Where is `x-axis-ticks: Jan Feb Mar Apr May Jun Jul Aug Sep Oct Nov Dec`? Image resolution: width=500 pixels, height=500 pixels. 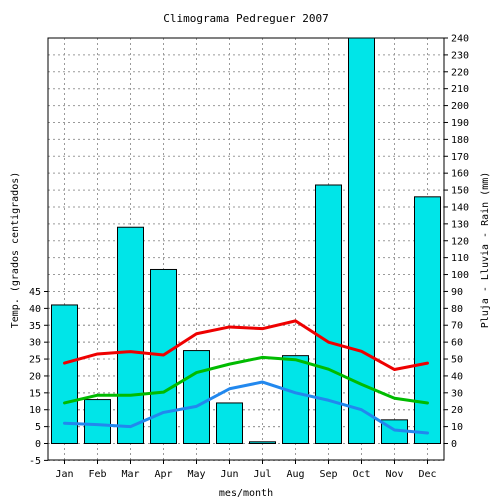 x-axis-ticks: Jan Feb Mar Apr May Jun Jul Aug Sep Oct Nov Dec is located at coordinates (246, 470).